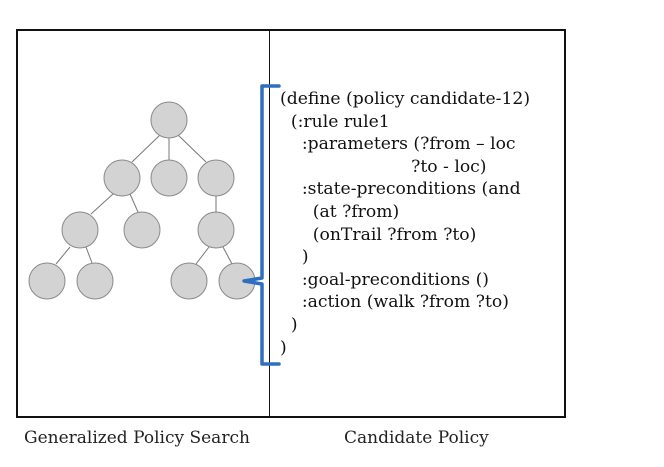 Image resolution: width=664 pixels, height=467 pixels. What do you see at coordinates (384, 279) in the screenshot?
I see `code-line: :goal-preconditions ()` at bounding box center [384, 279].